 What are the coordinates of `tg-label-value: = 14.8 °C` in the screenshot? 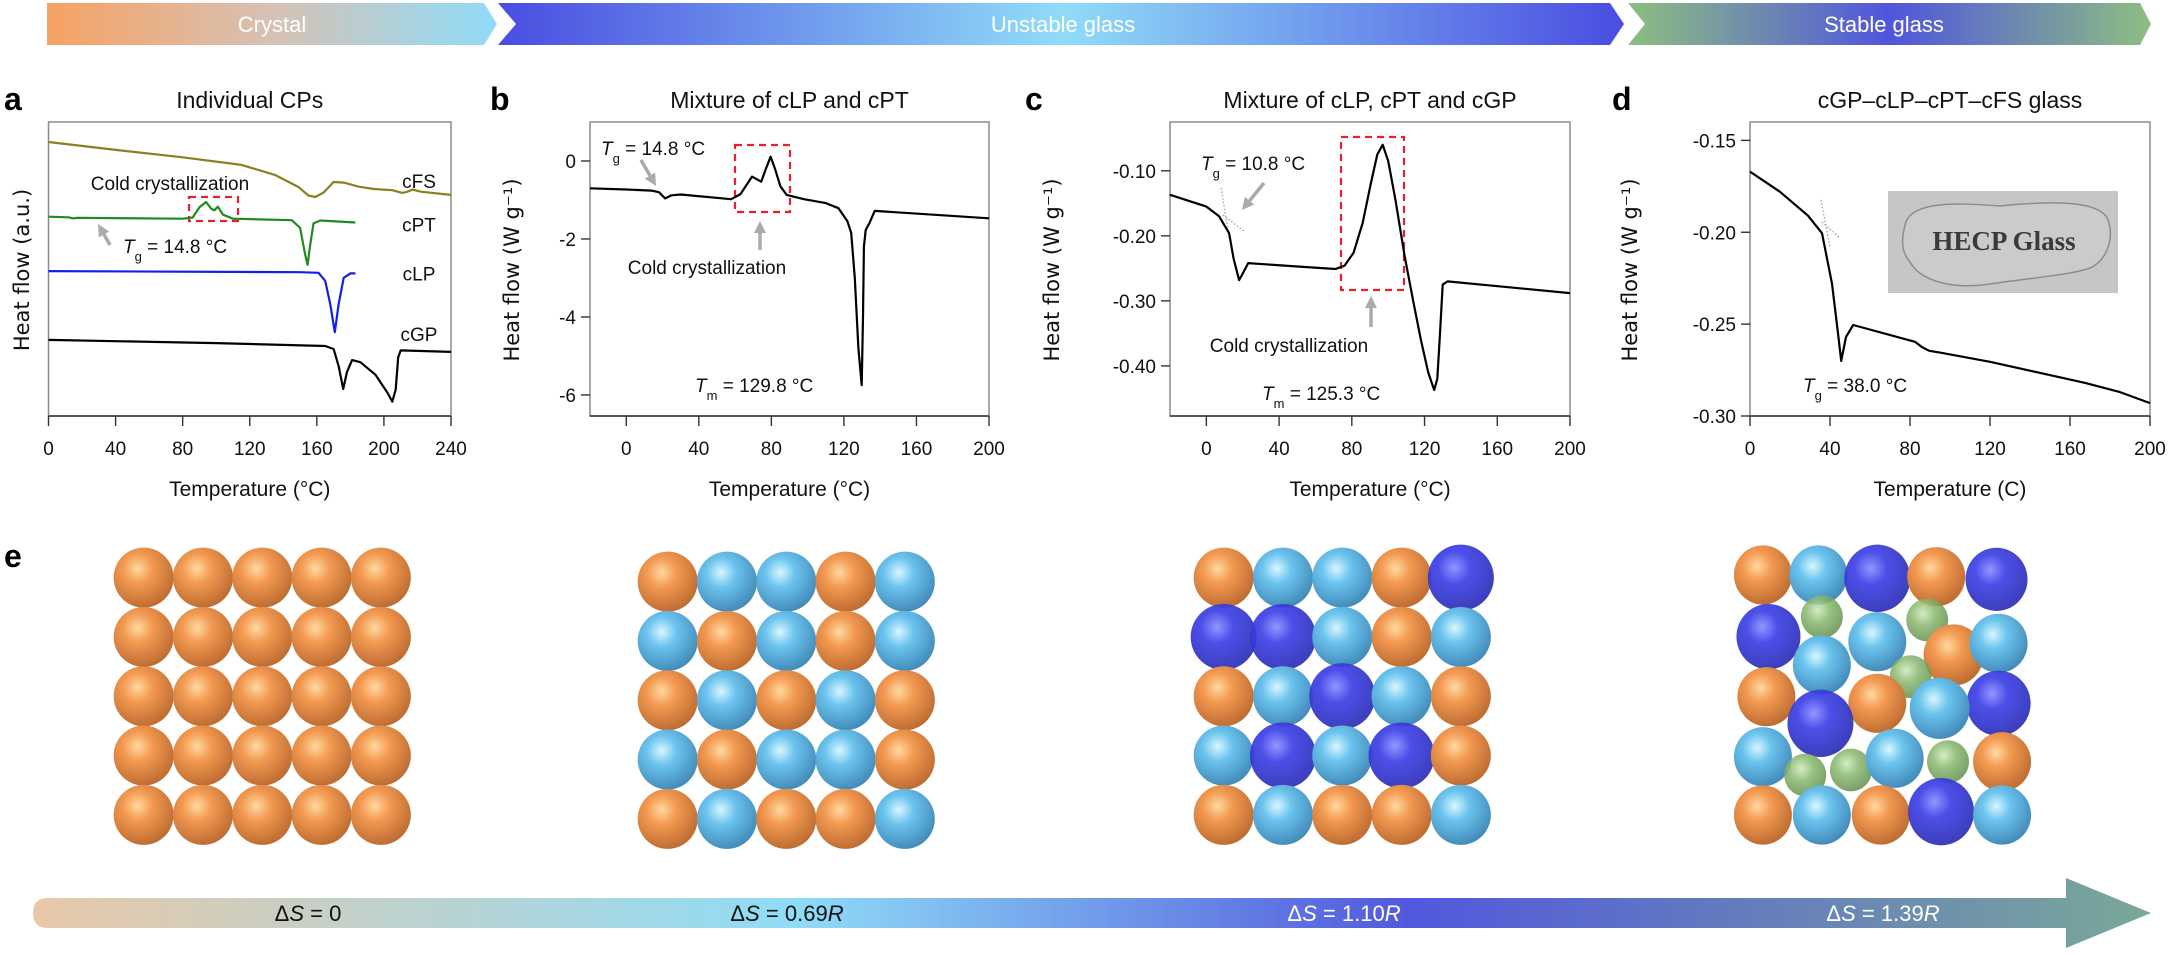 It's located at (184, 247).